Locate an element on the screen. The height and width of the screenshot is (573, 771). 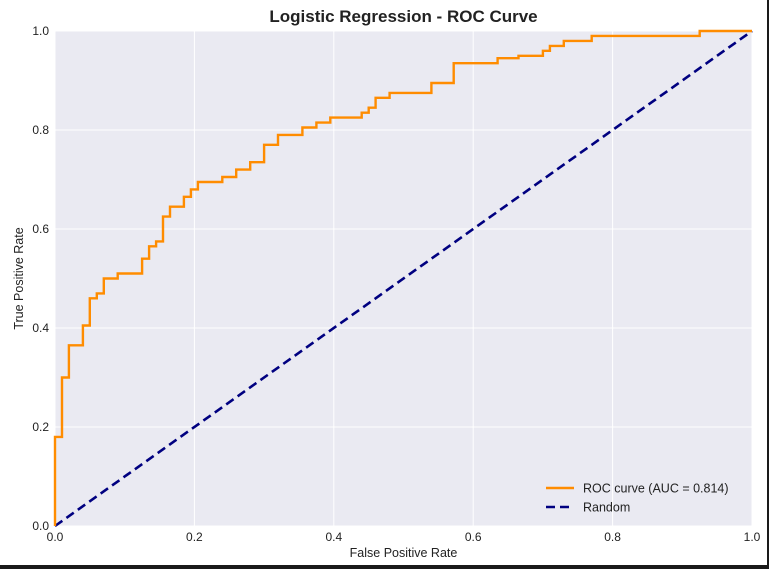
legend-label: ROC curve (AUC = 0.814) is located at coordinates (656, 489).